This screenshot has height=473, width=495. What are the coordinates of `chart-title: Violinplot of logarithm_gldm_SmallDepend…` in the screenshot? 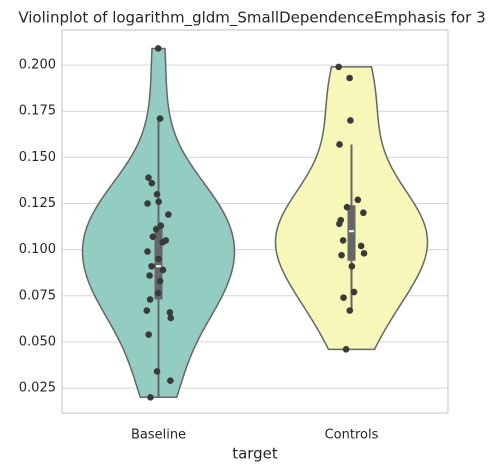 It's located at (251, 18).